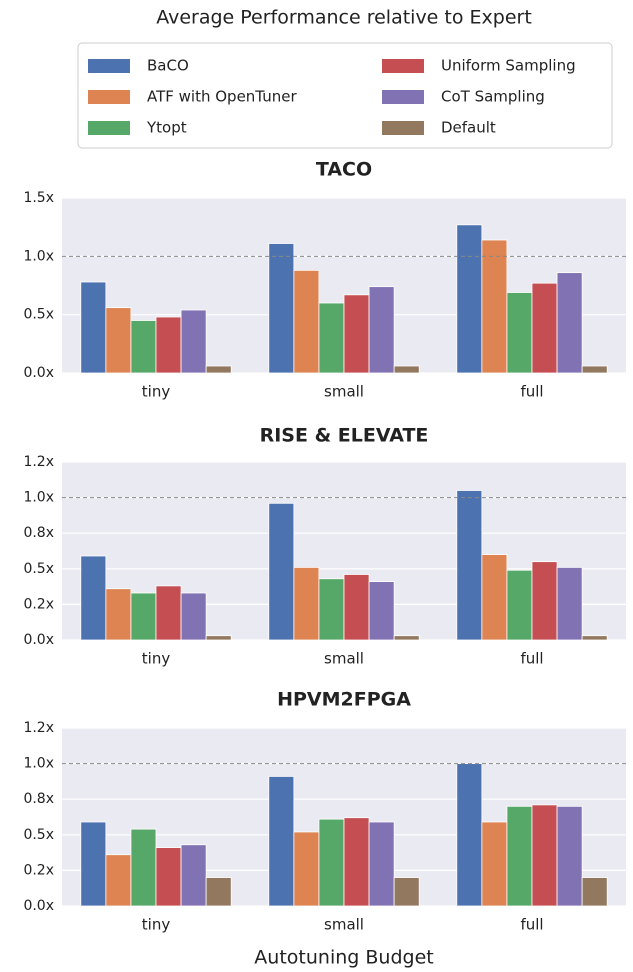  I want to click on y-tick-label: 1.5x, so click(38, 198).